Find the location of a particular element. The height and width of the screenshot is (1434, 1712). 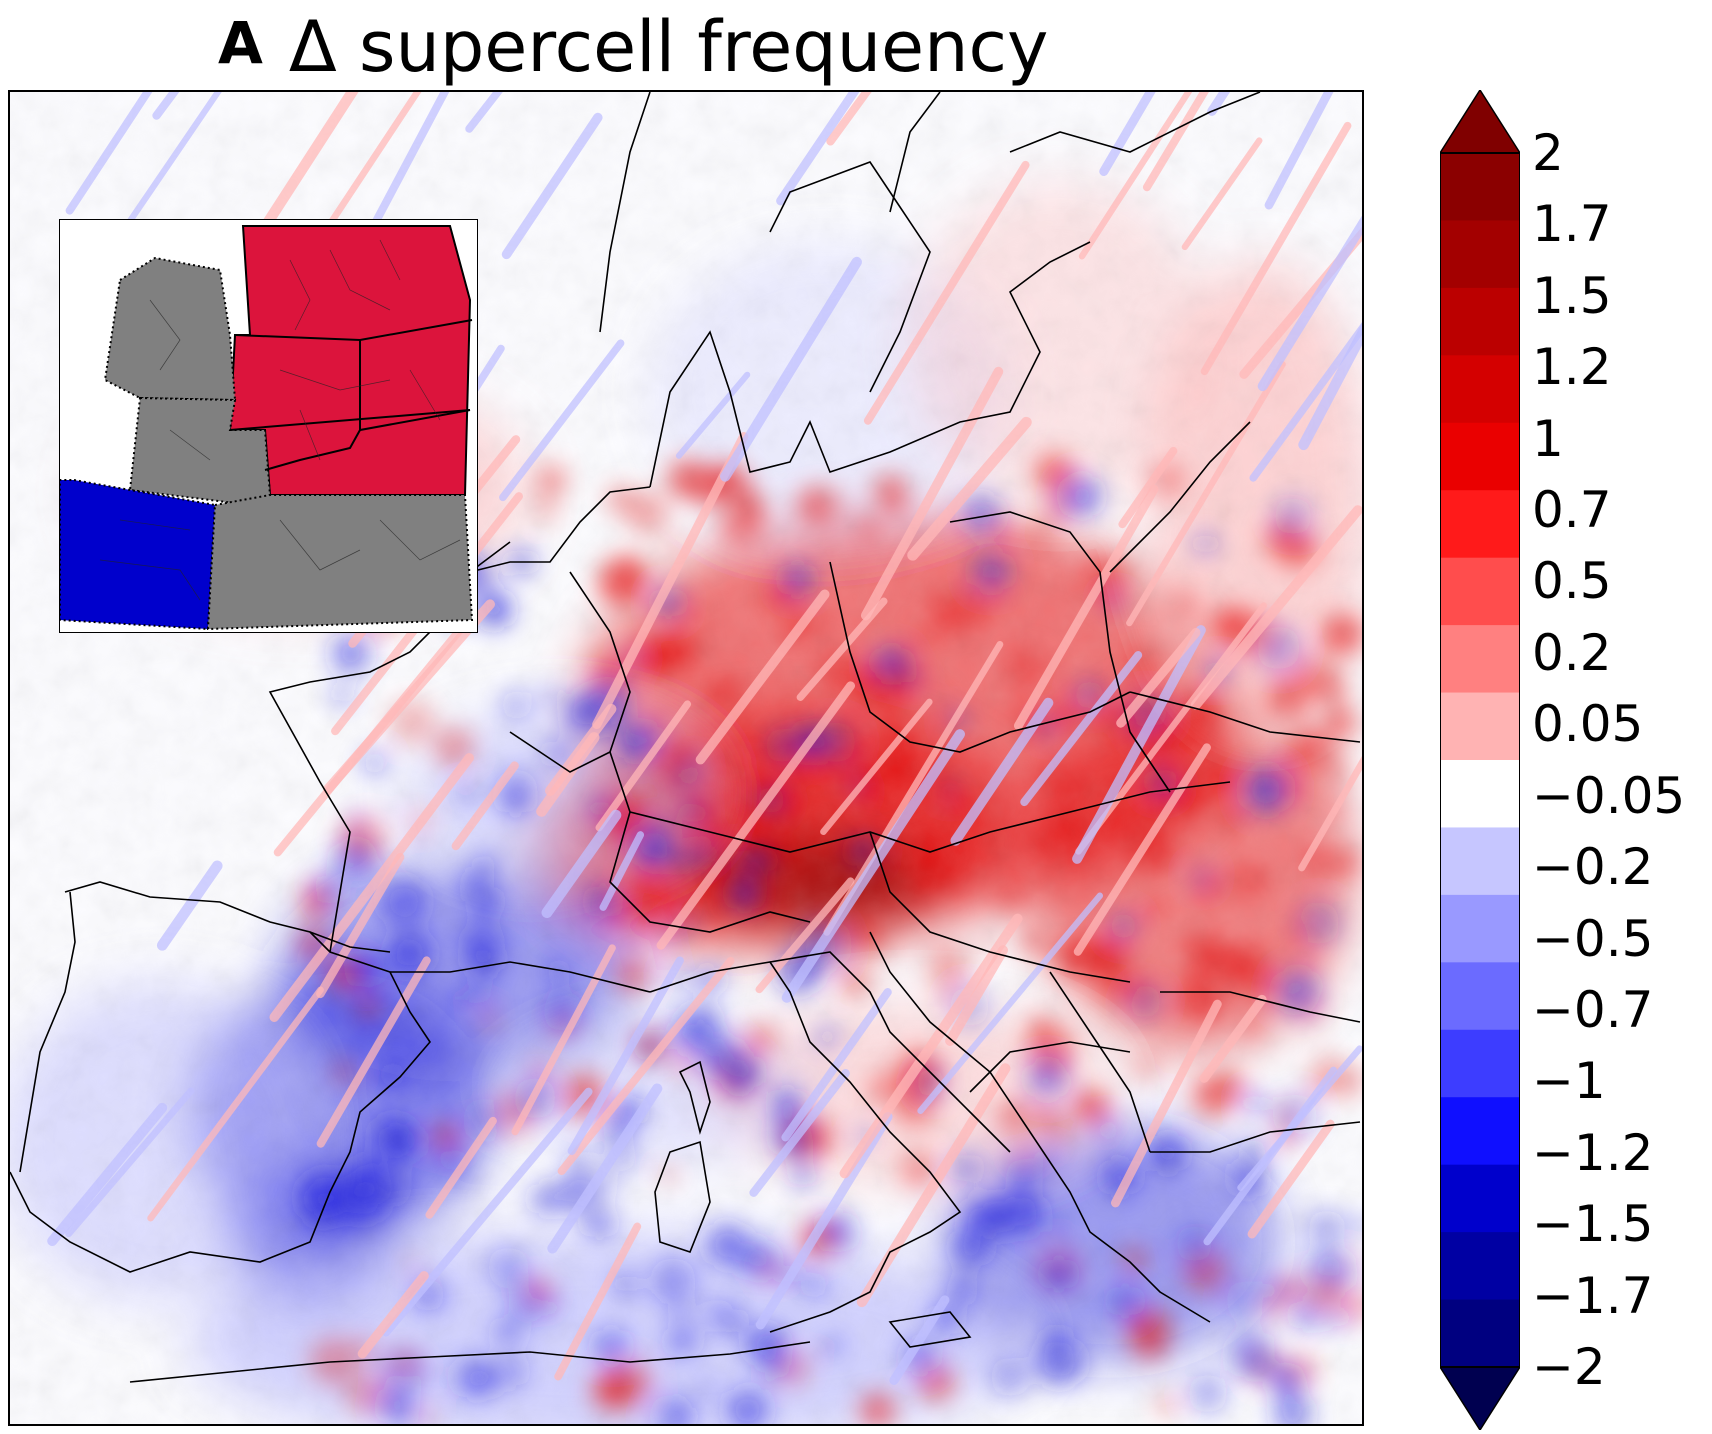

colorbar-tick-label: −0.05 is located at coordinates (1609, 795).